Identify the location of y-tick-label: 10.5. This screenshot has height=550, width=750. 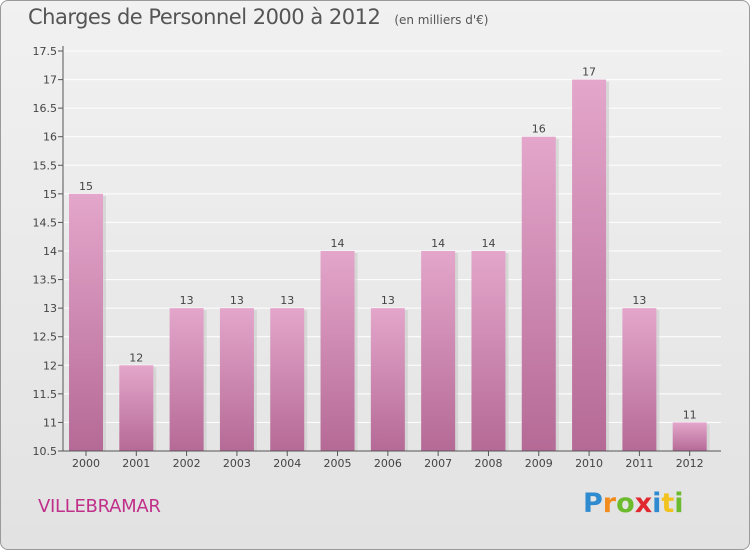
(45, 451).